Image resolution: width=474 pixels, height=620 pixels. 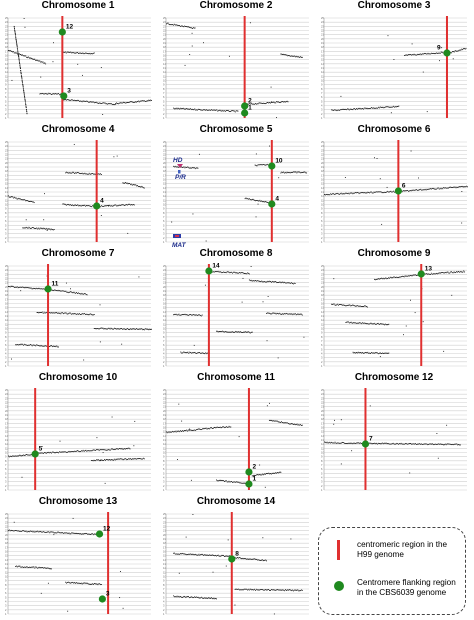 I want to click on panel-title: Chromosome 3, so click(x=394, y=5).